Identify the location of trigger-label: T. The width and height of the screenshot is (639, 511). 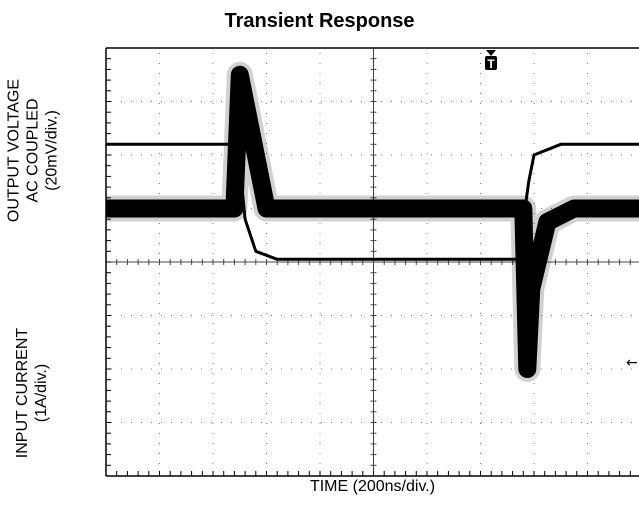
(491, 64).